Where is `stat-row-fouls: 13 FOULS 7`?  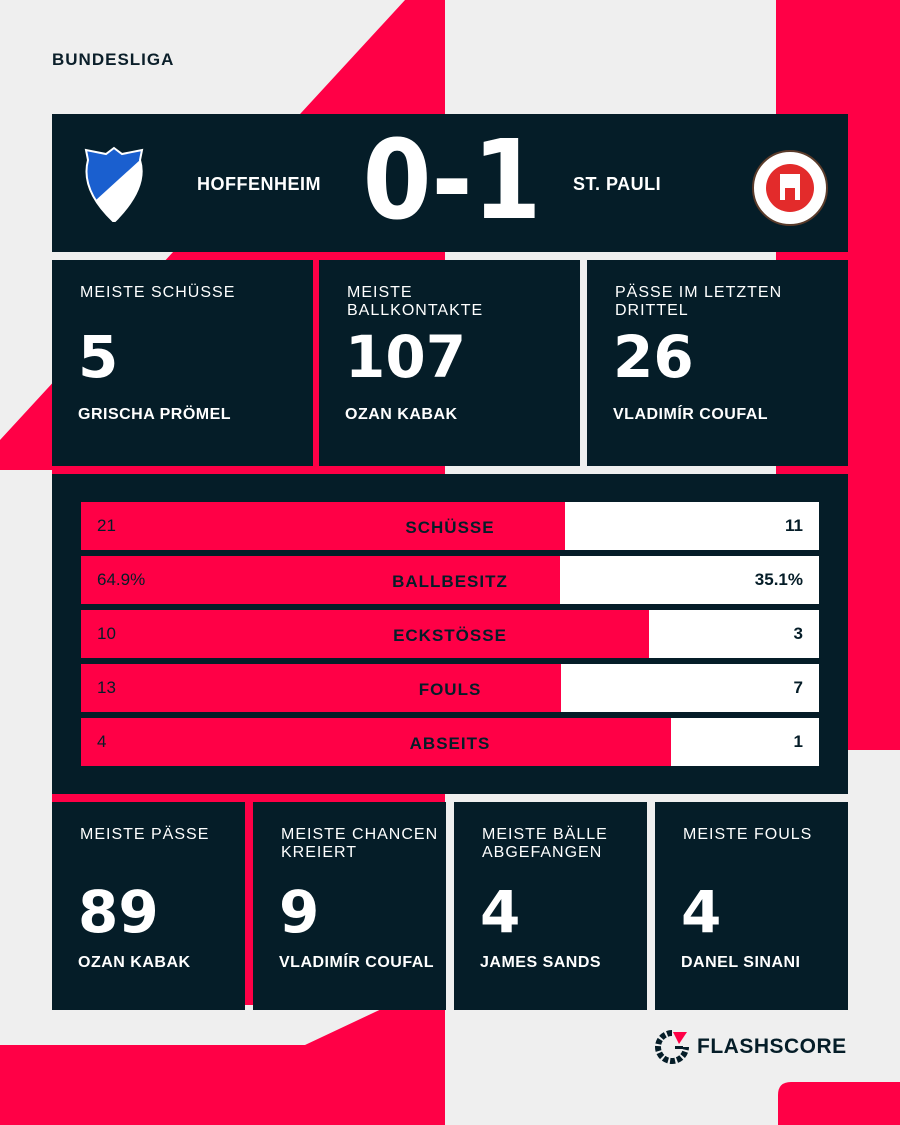
stat-row-fouls: 13 FOULS 7 is located at coordinates (450, 688).